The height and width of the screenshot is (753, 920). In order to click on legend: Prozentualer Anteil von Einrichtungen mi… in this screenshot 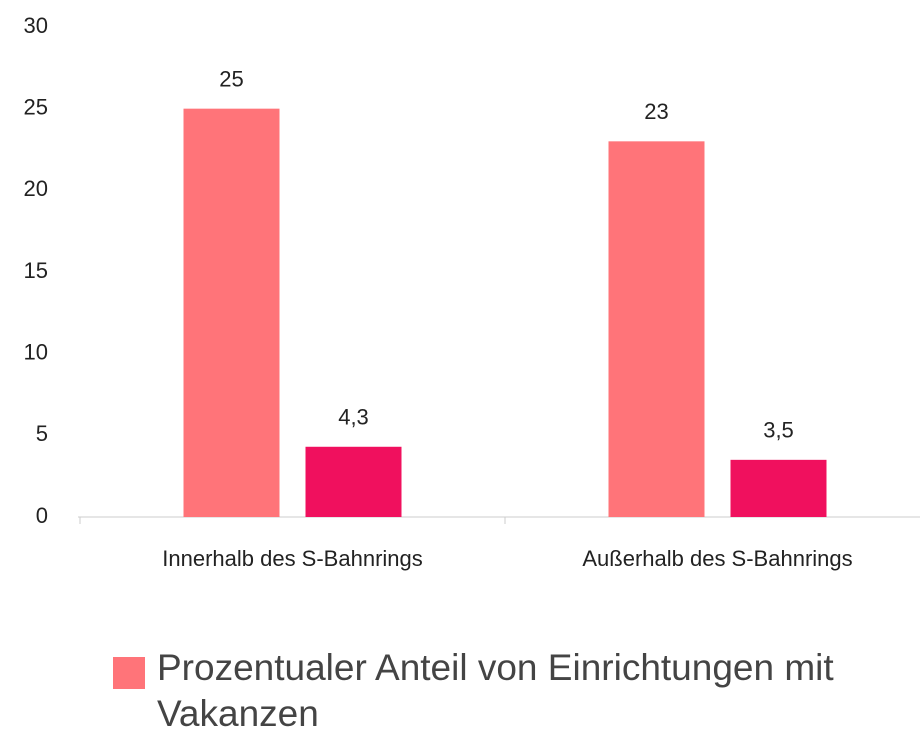, I will do `click(513, 691)`.